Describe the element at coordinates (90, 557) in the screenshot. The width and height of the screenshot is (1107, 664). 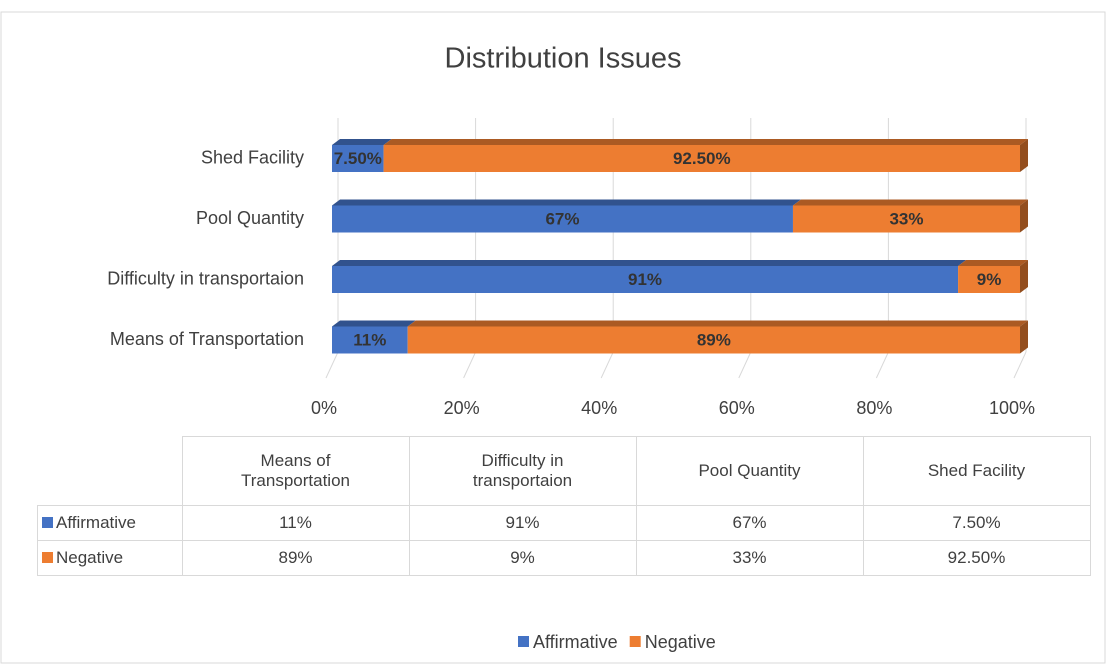
I see `table-series-name: Negative` at that location.